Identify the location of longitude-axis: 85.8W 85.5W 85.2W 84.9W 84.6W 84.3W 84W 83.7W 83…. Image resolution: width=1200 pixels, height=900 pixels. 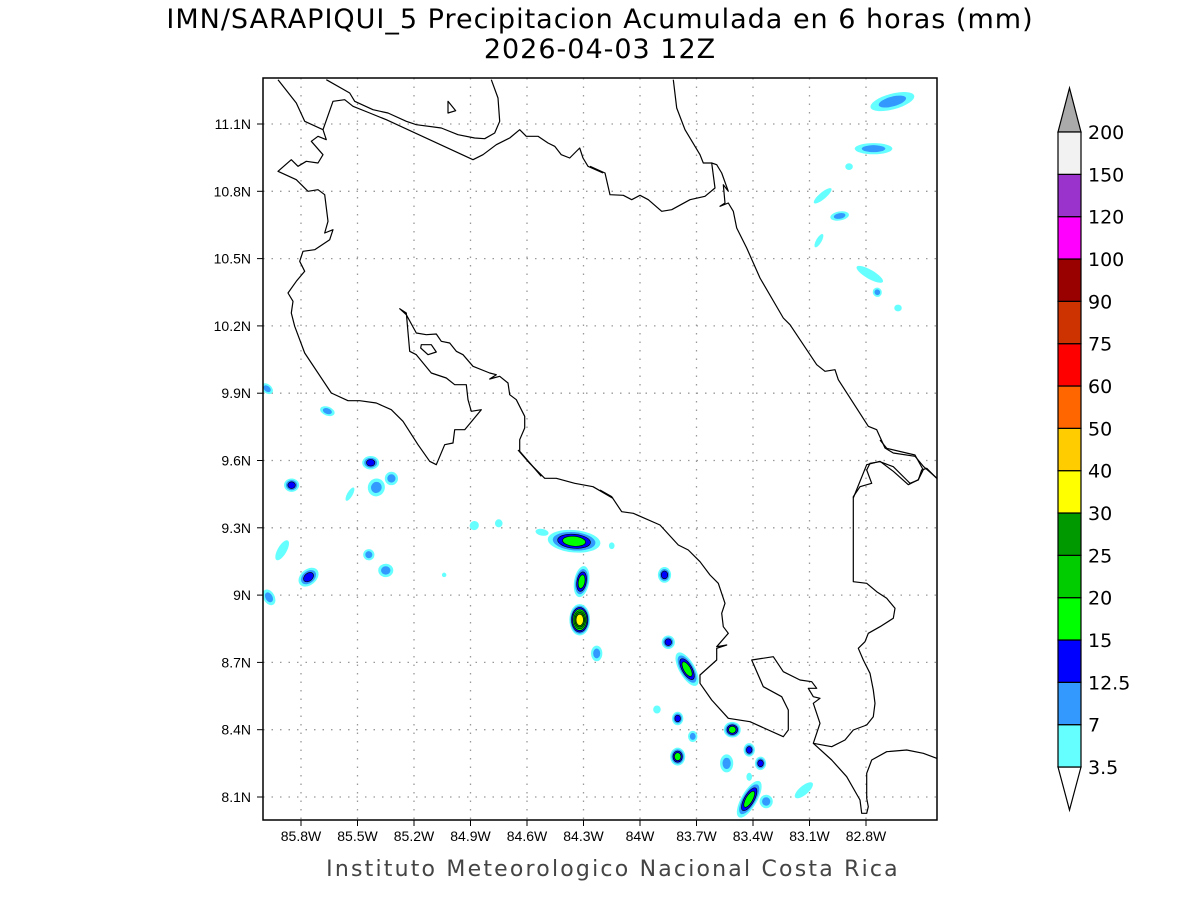
(584, 832).